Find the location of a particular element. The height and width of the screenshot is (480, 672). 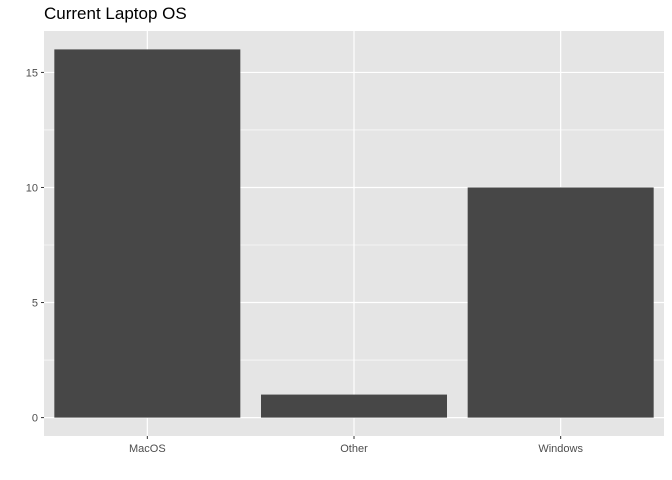

bar-windows is located at coordinates (560, 302).